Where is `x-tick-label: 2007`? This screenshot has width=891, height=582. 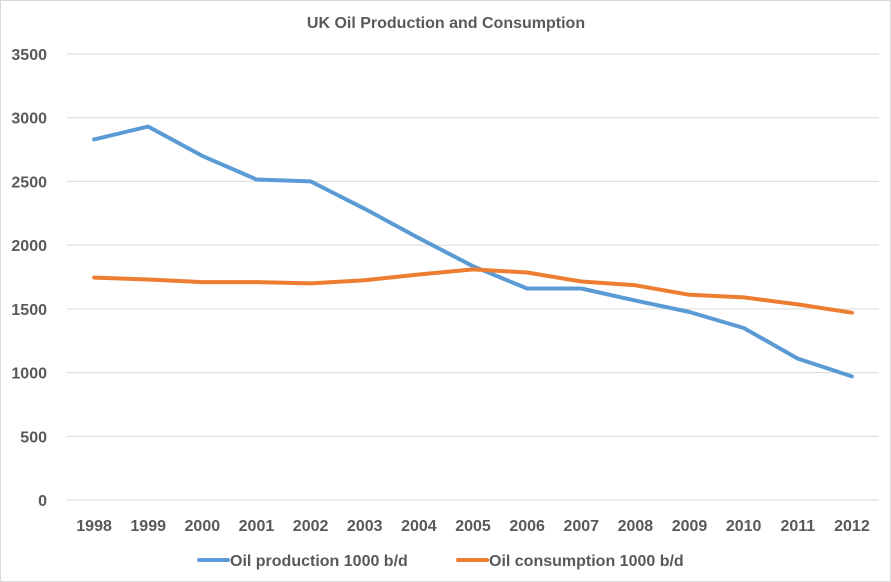
x-tick-label: 2007 is located at coordinates (581, 526).